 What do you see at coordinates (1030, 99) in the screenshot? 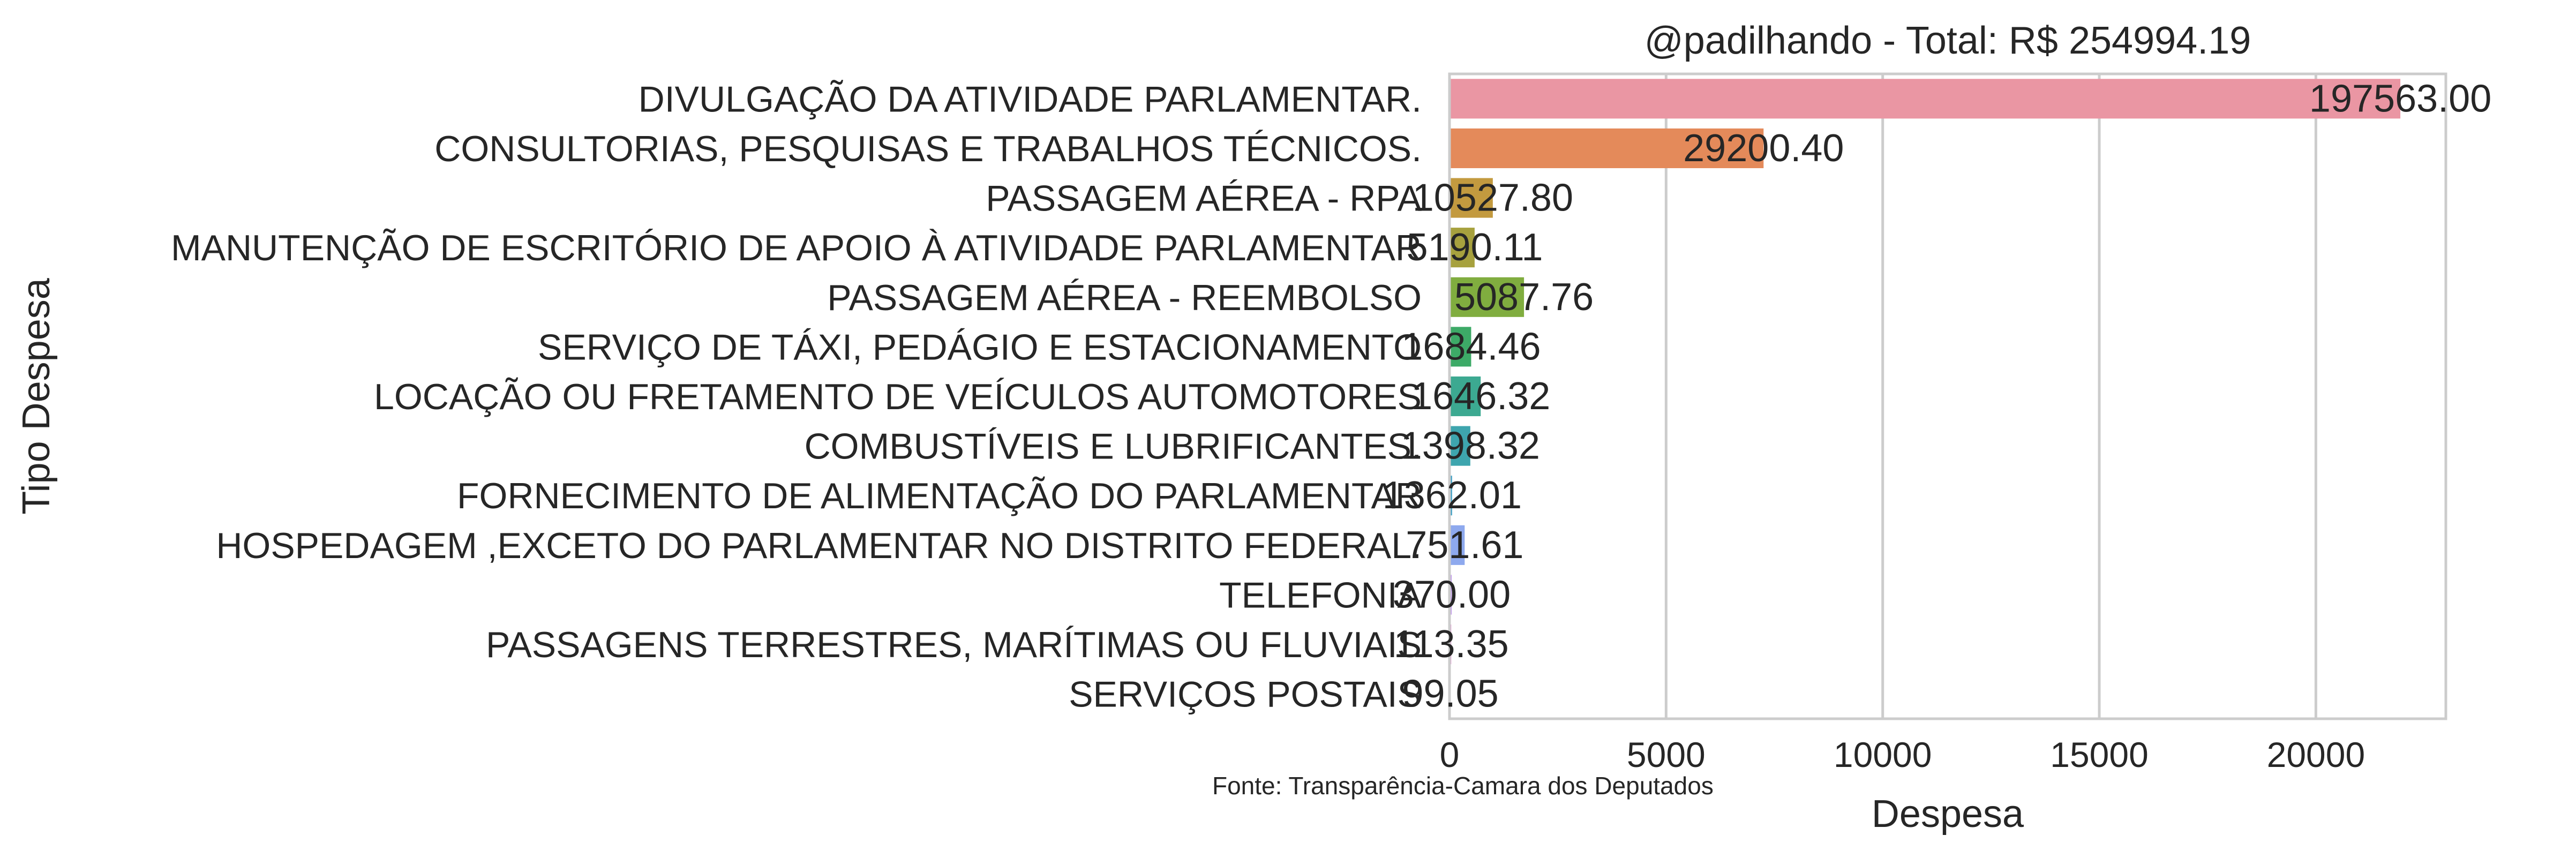
I see `category-label: DIVULGAÇÃO DA ATIVIDADE PARLAMENTAR.` at bounding box center [1030, 99].